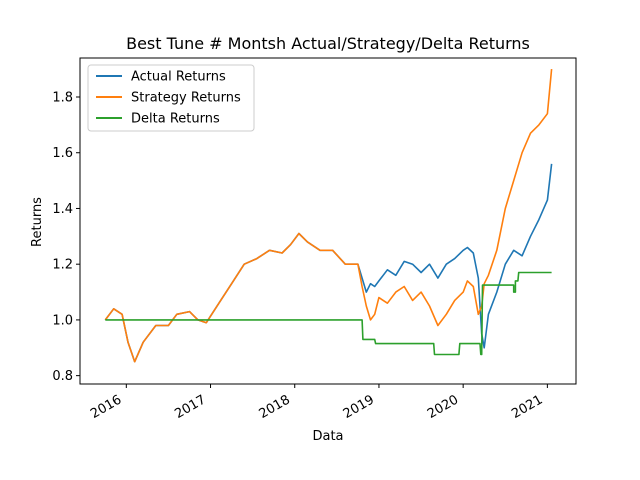 The height and width of the screenshot is (480, 640). Describe the element at coordinates (175, 119) in the screenshot. I see `legend-label: Delta Returns` at that location.